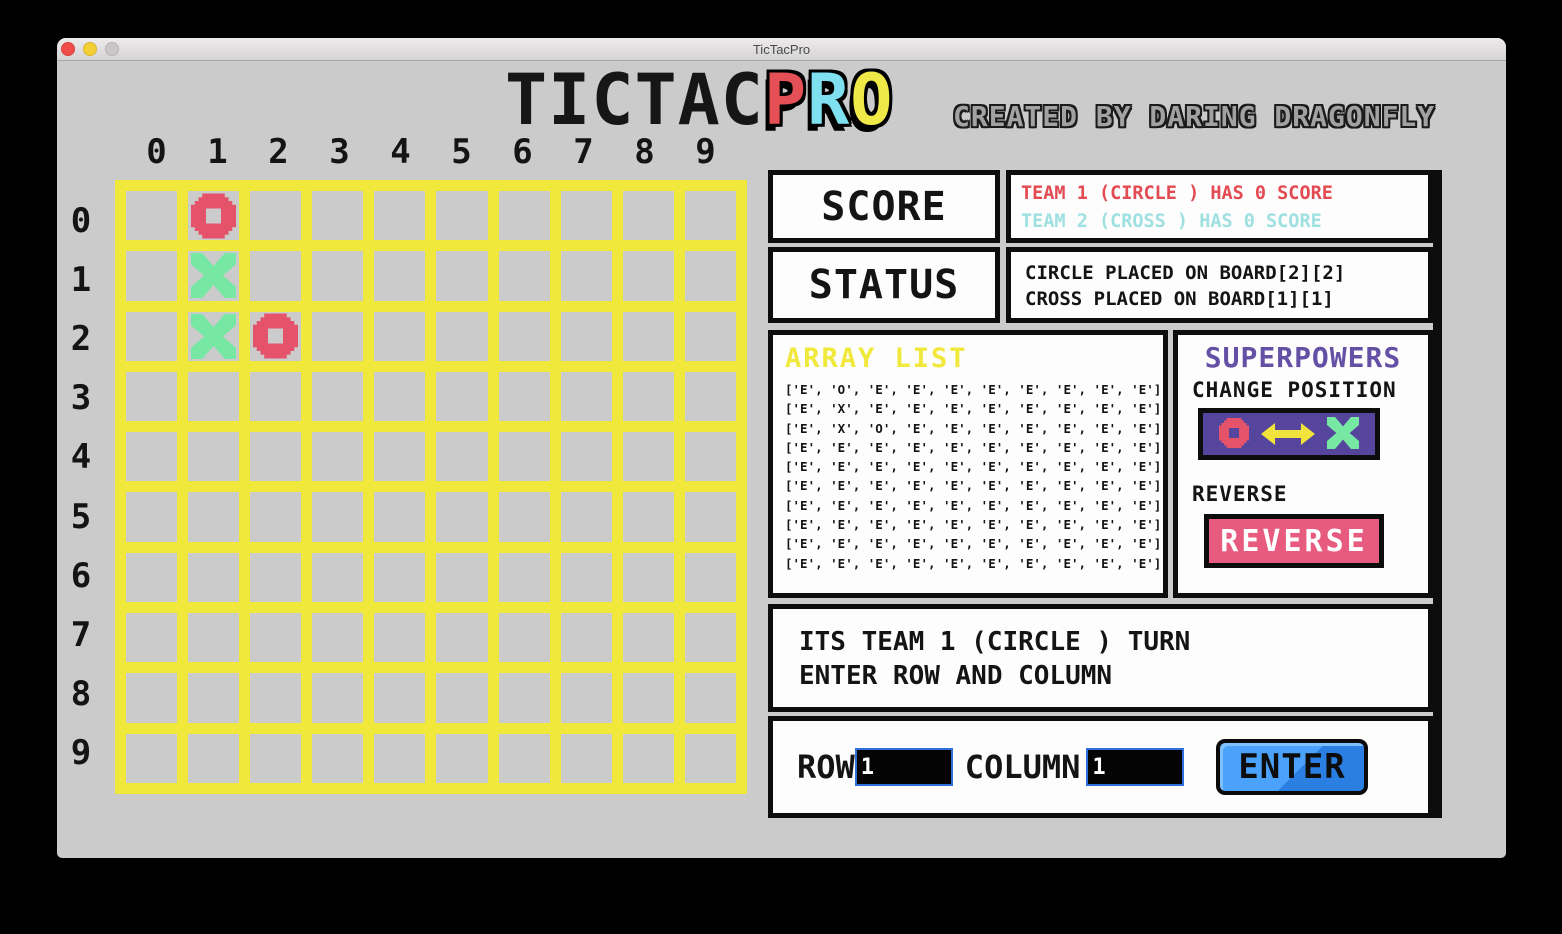 This screenshot has width=1562, height=934. Describe the element at coordinates (1289, 434) in the screenshot. I see `change-position-button` at that location.